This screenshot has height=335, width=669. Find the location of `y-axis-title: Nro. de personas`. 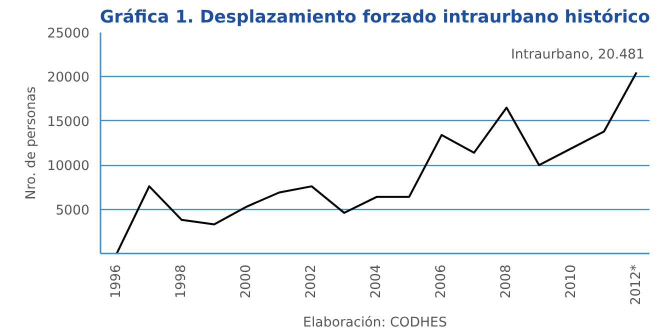

y-axis-title: Nro. de personas is located at coordinates (32, 143).